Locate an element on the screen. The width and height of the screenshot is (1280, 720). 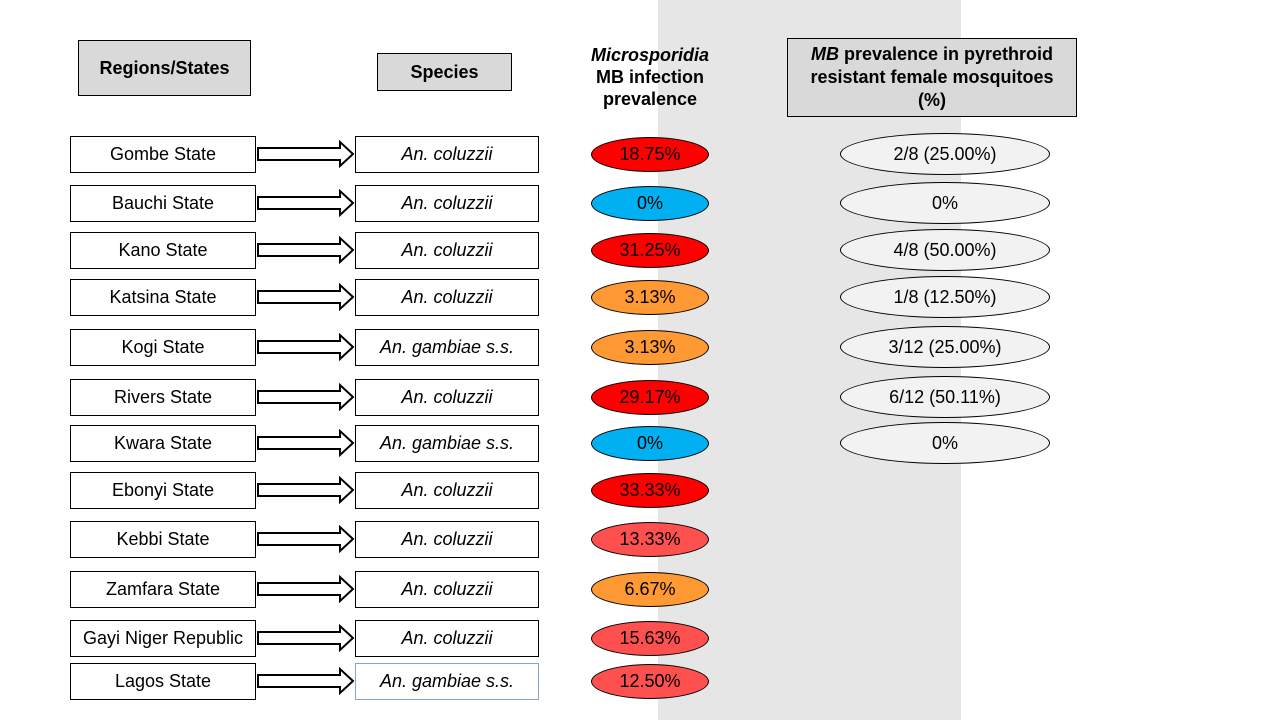
prevalence-ellipse: 18.75% is located at coordinates (650, 154).